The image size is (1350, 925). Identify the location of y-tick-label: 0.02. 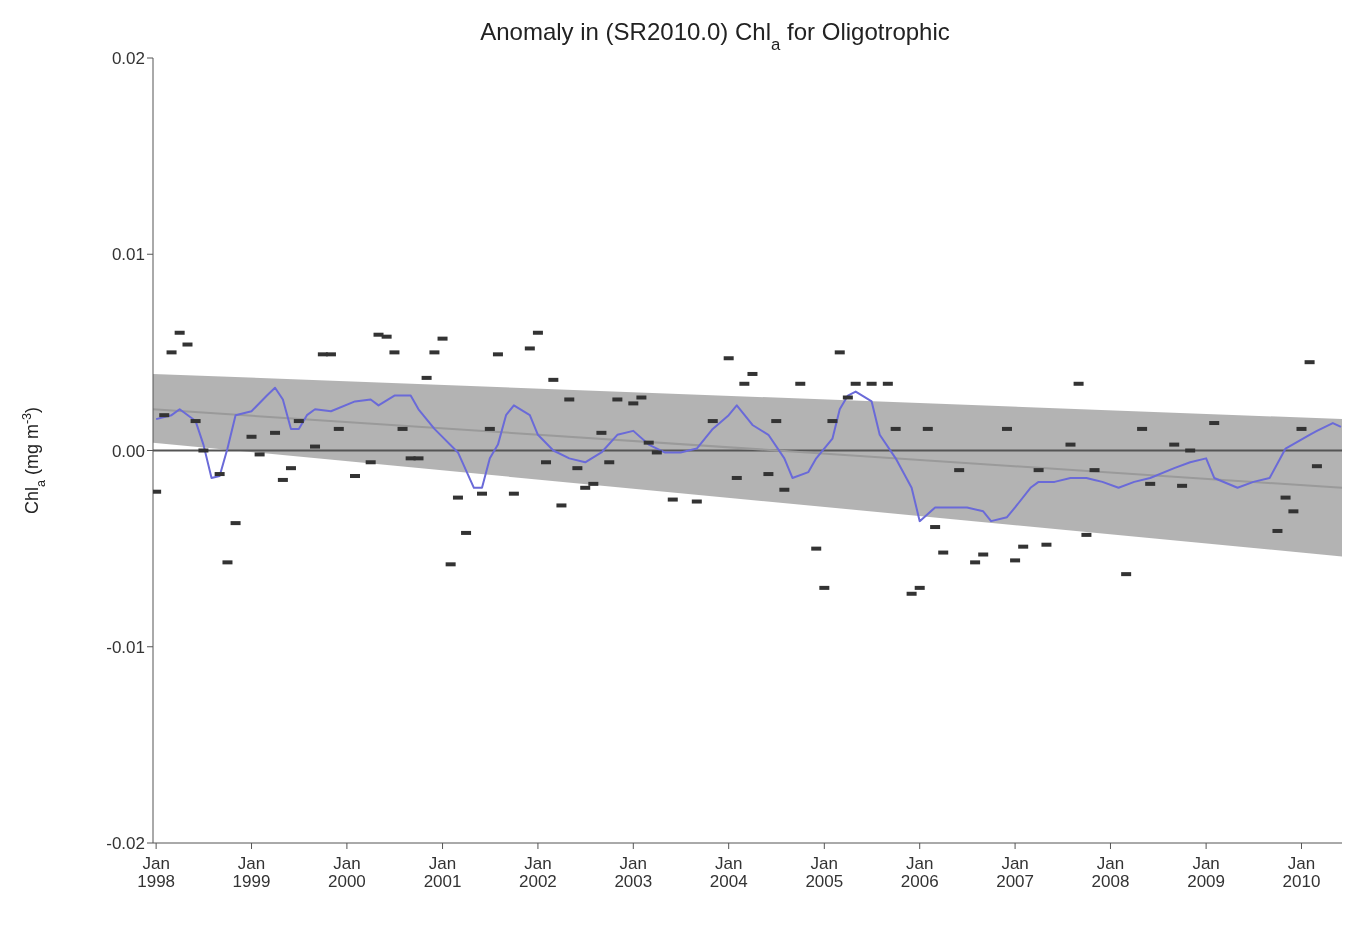
(128, 59).